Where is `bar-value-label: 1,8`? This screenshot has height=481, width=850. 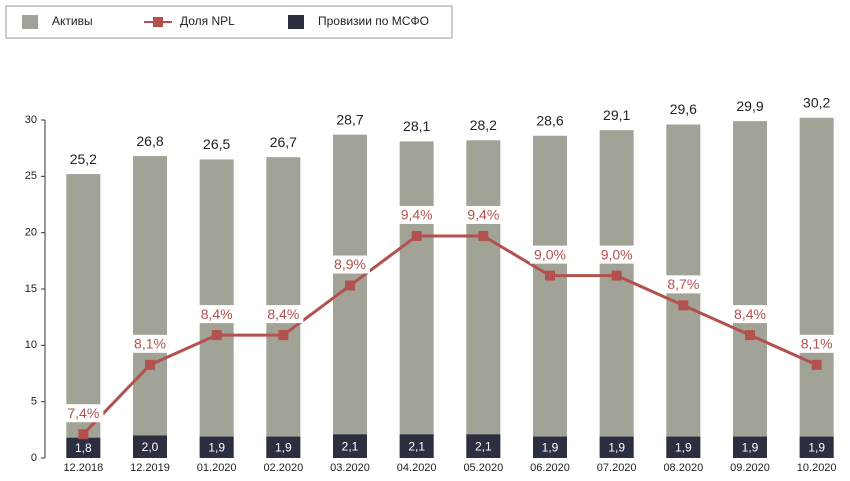 bar-value-label: 1,8 is located at coordinates (83, 448).